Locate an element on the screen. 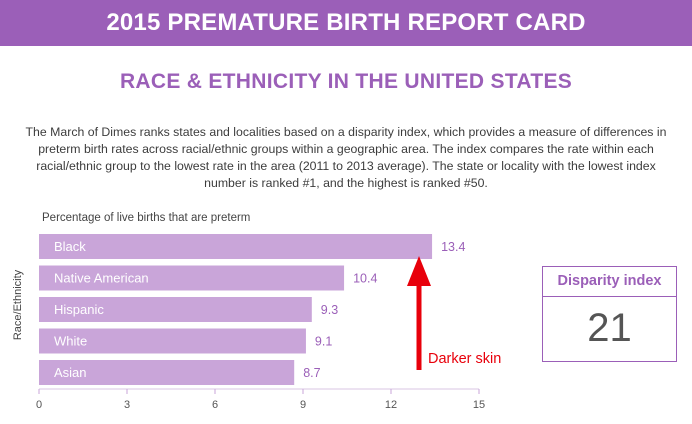  category-label-native-american: Native American is located at coordinates (101, 278).